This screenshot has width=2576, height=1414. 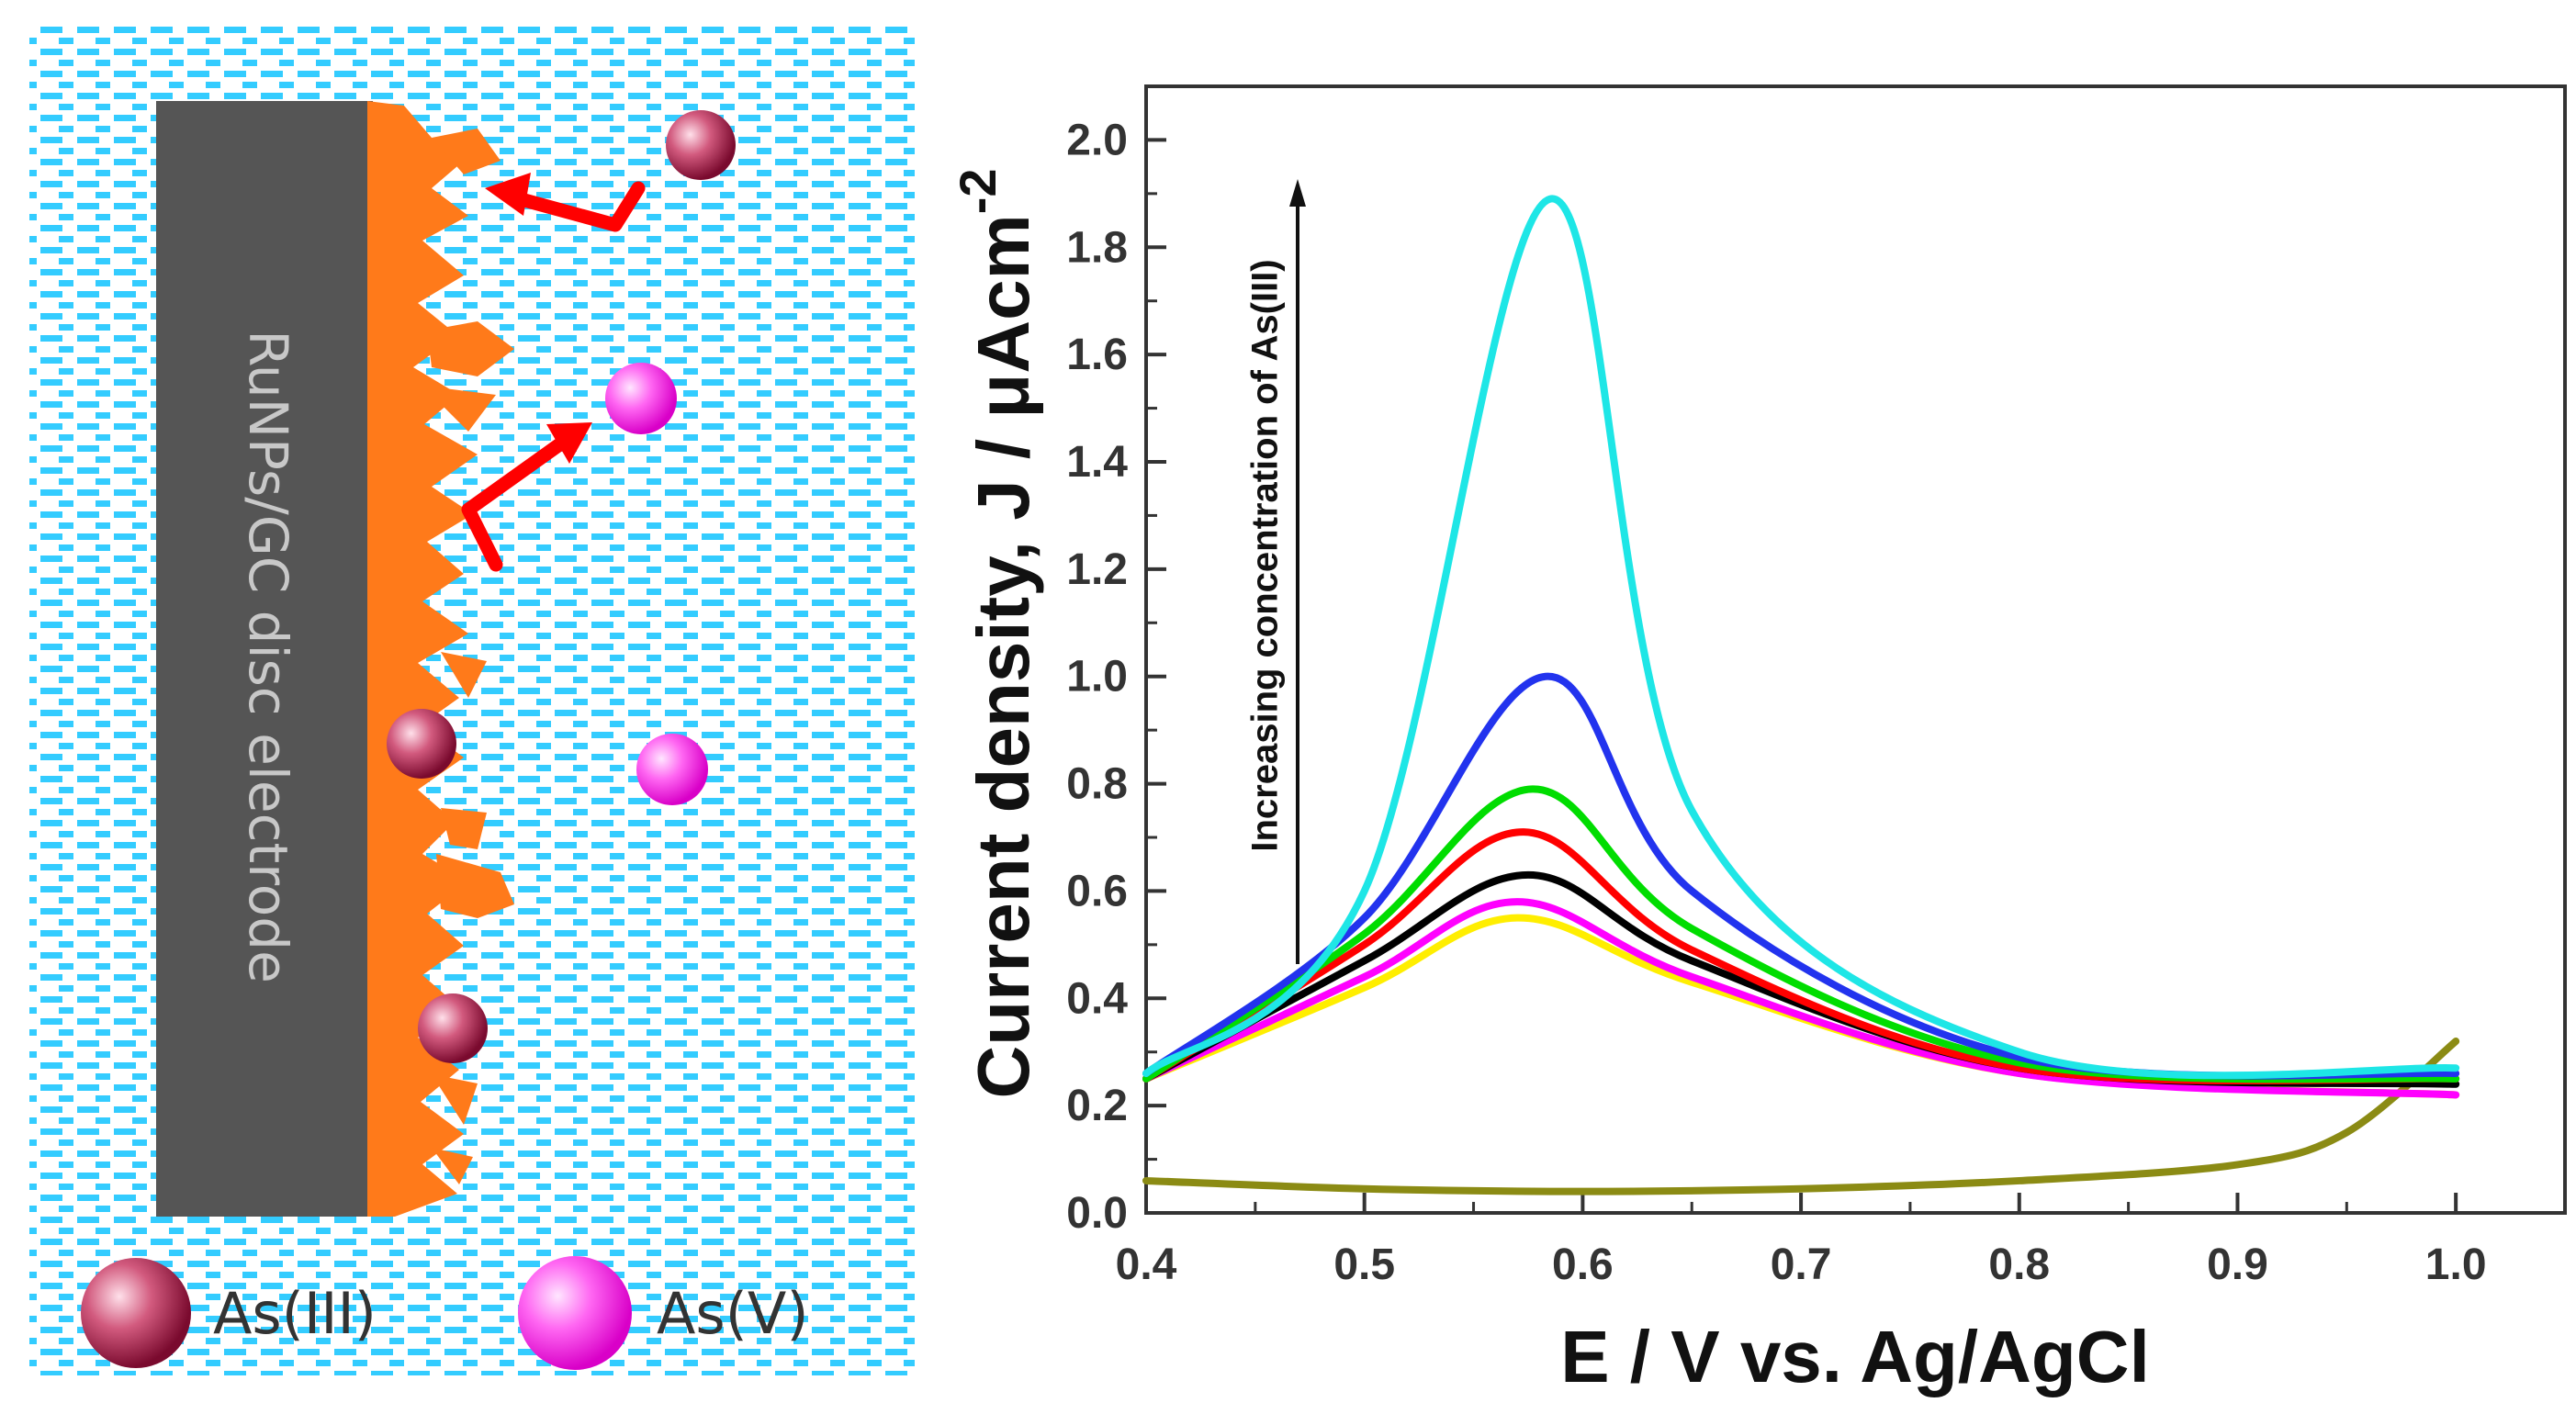 What do you see at coordinates (576, 207) in the screenshot?
I see `arrow-to-electrode` at bounding box center [576, 207].